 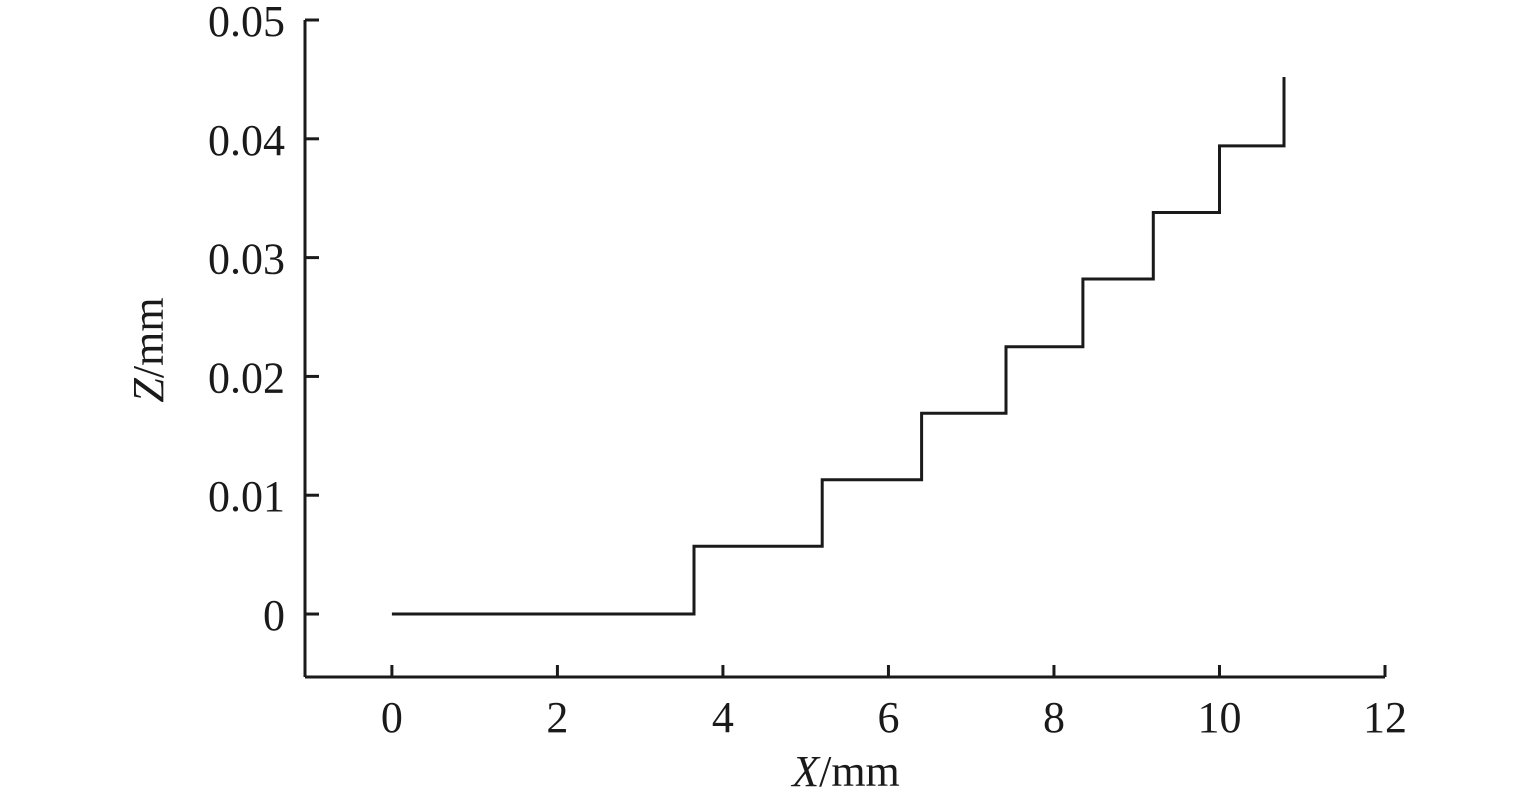 I want to click on y-axis-title-var: Z, so click(x=148, y=390).